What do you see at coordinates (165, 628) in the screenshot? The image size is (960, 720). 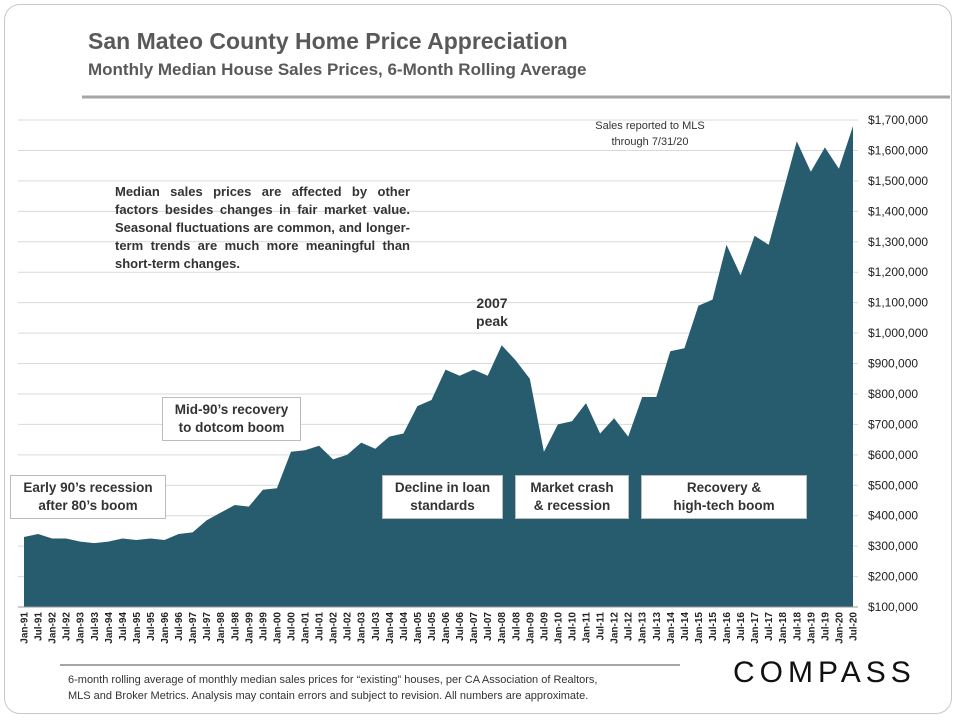 I see `x-tick-label: Jan-96` at bounding box center [165, 628].